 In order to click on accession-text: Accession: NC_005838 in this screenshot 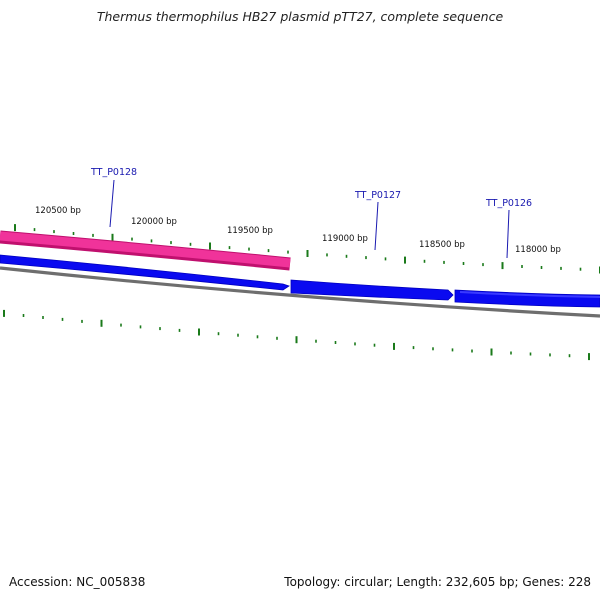, I will do `click(77, 582)`.